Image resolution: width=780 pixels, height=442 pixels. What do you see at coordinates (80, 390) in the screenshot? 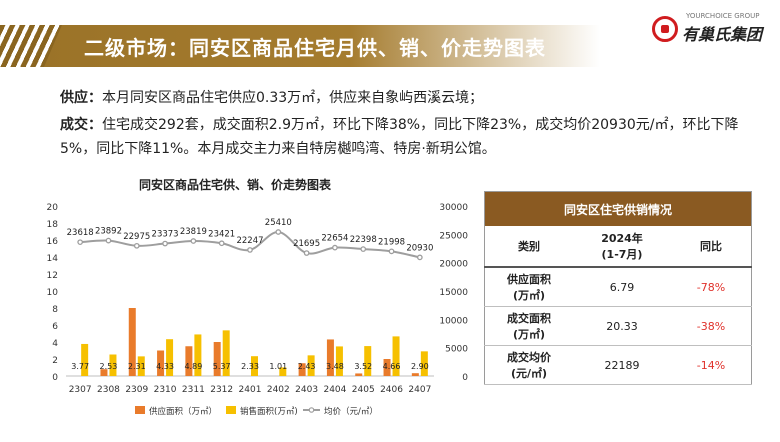
I see `x-tick-label: 2307` at bounding box center [80, 390].